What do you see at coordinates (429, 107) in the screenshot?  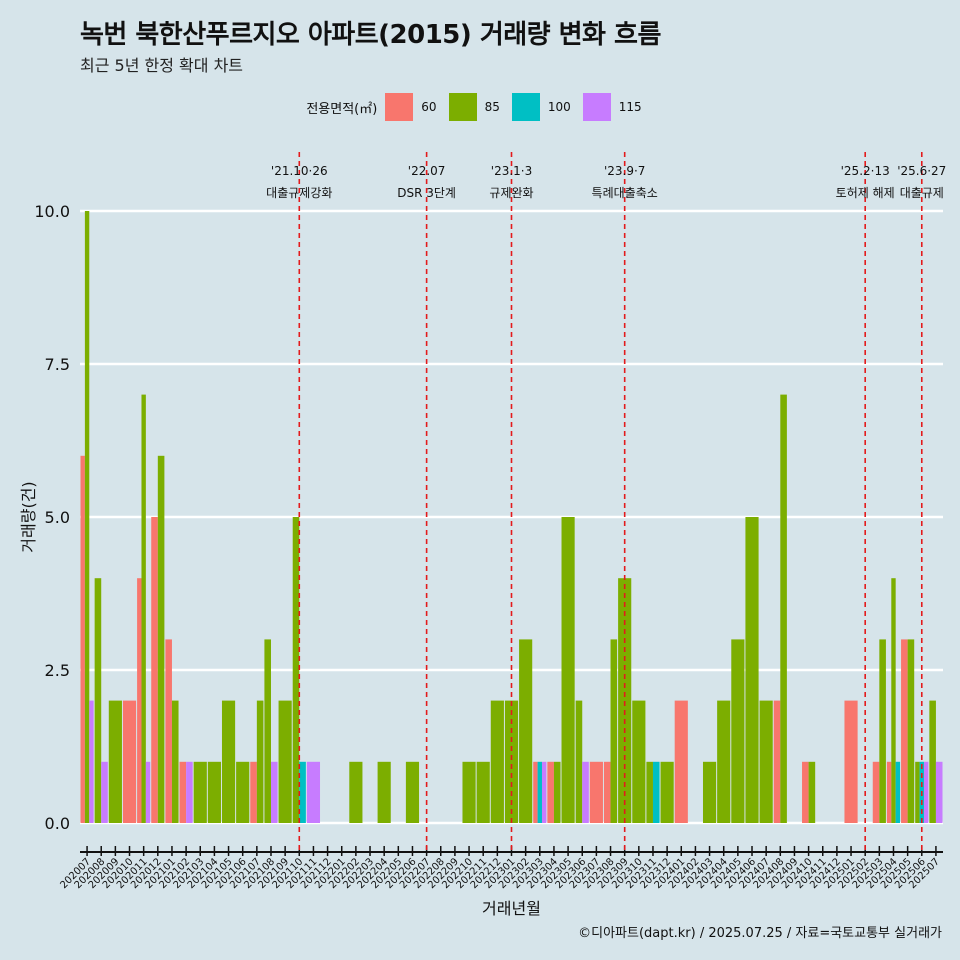 I see `legend-label-60: 60` at bounding box center [429, 107].